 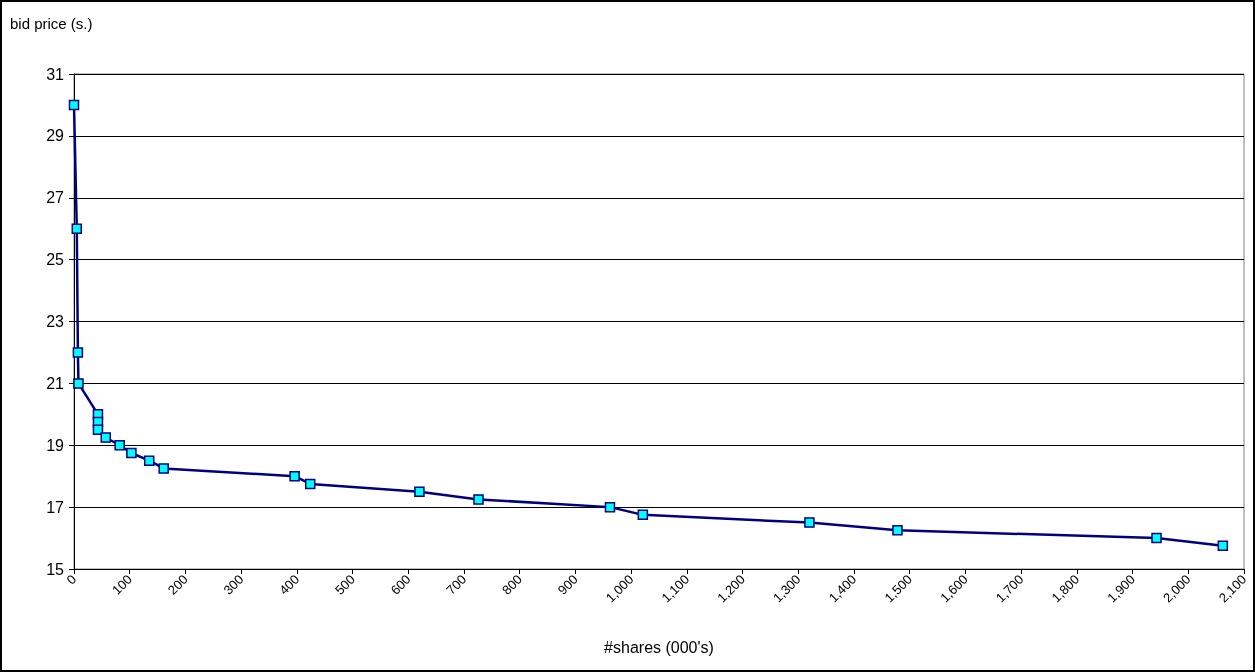 I want to click on x-axis-title: #shares (000's), so click(x=659, y=647).